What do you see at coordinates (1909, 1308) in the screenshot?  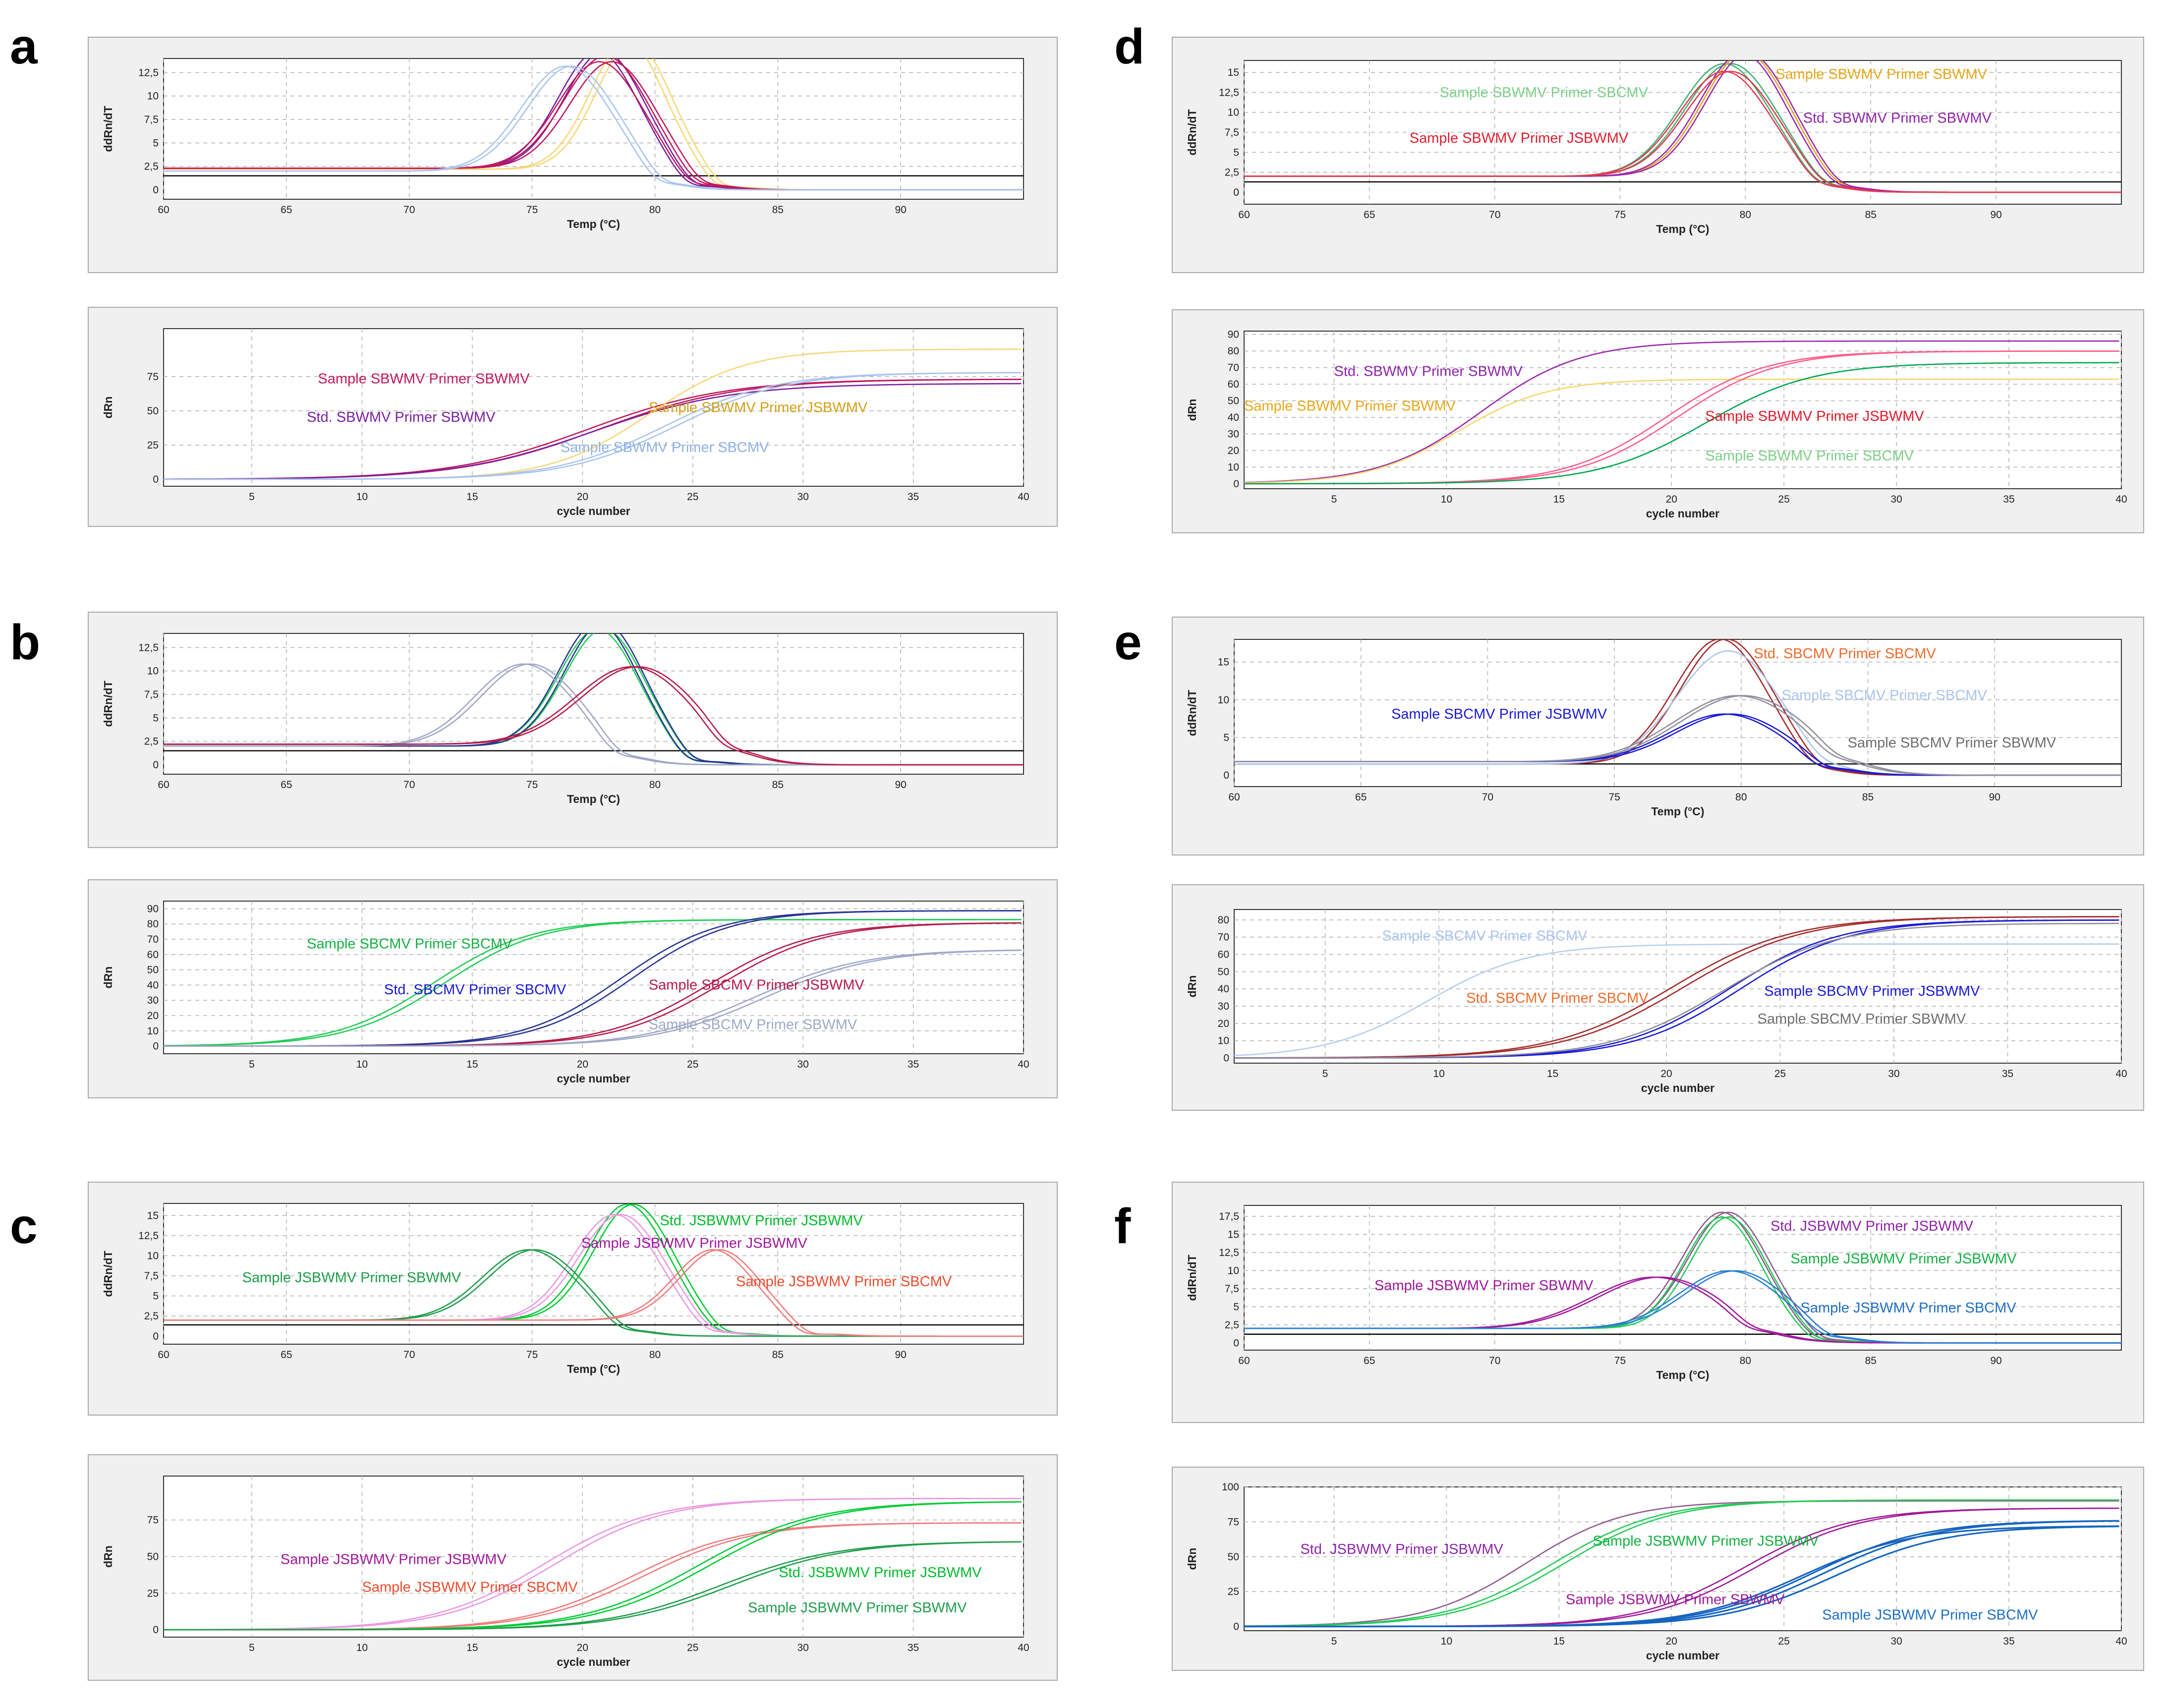 I see `series-label-f-melt-3: Sample JSBWMV Primer SBCMV` at bounding box center [1909, 1308].